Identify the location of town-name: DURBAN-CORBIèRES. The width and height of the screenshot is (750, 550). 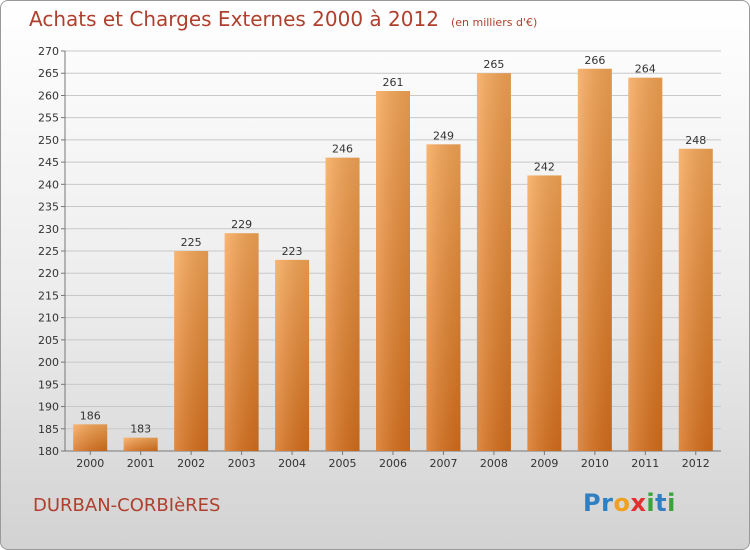
(127, 505).